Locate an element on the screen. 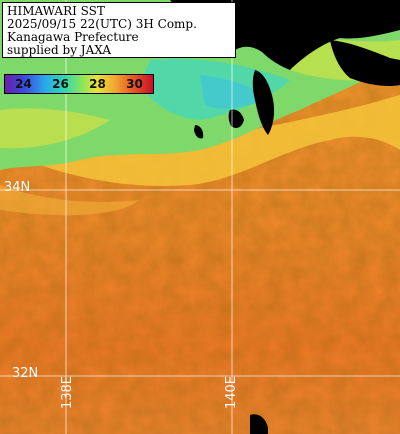  land-izu-tip is located at coordinates (199, 132).